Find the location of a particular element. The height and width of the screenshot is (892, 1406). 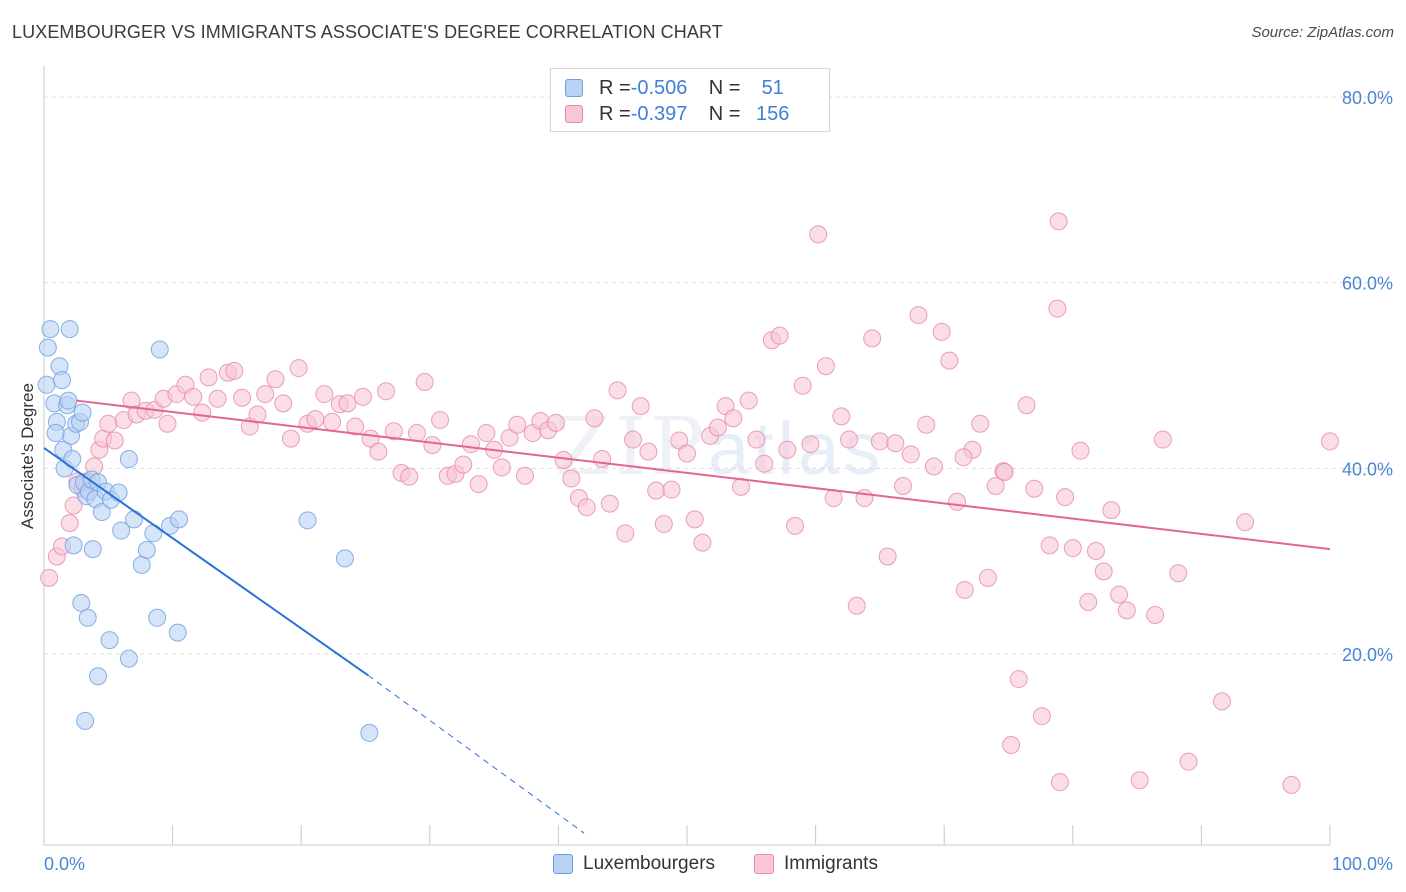

bottom-legend-immigrants: Immigrants is located at coordinates (816, 864).